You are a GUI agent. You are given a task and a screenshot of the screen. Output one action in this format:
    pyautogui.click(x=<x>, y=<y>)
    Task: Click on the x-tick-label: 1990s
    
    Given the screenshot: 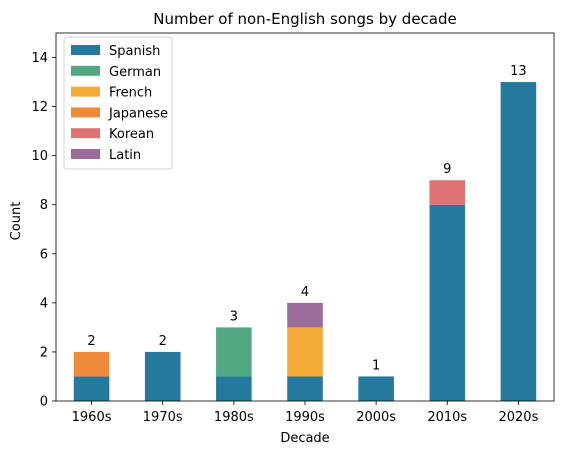 What is the action you would take?
    pyautogui.click(x=305, y=417)
    